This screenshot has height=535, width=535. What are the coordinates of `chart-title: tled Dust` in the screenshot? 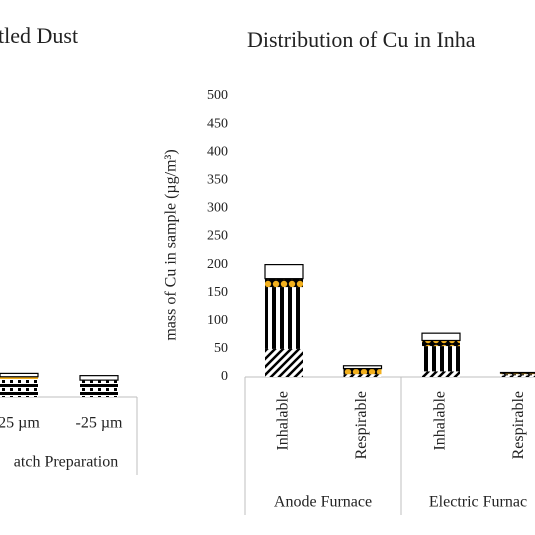 It's located at (39, 35).